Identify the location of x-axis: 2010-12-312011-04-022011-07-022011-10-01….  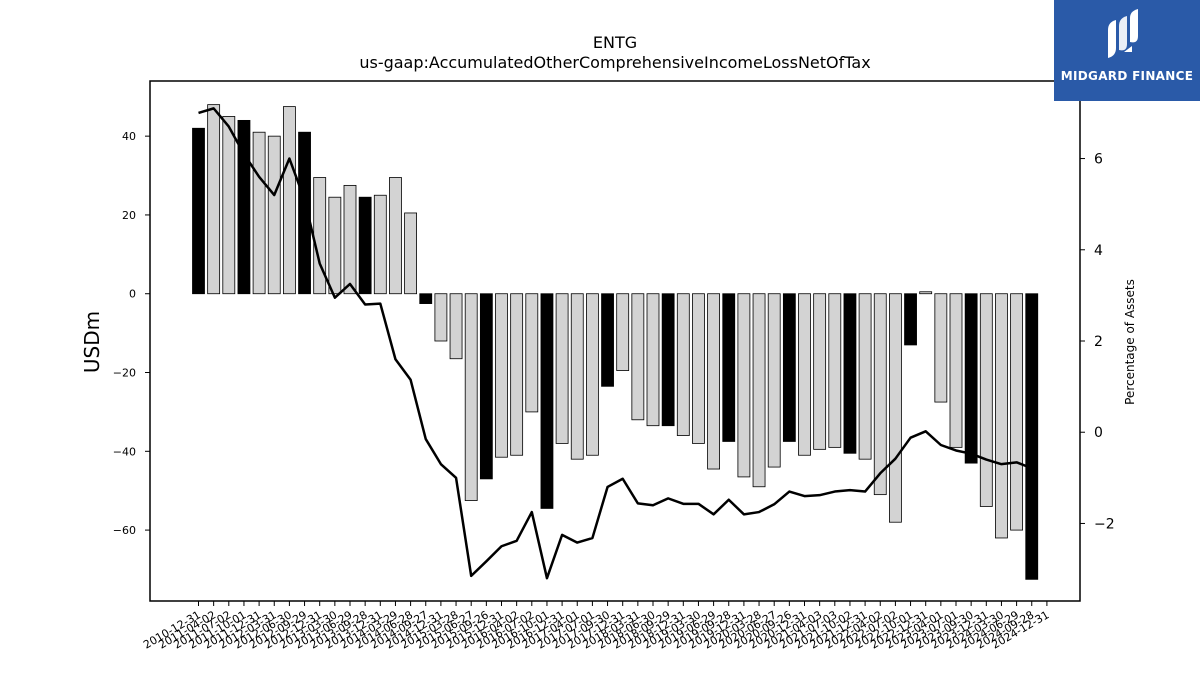
(596, 626).